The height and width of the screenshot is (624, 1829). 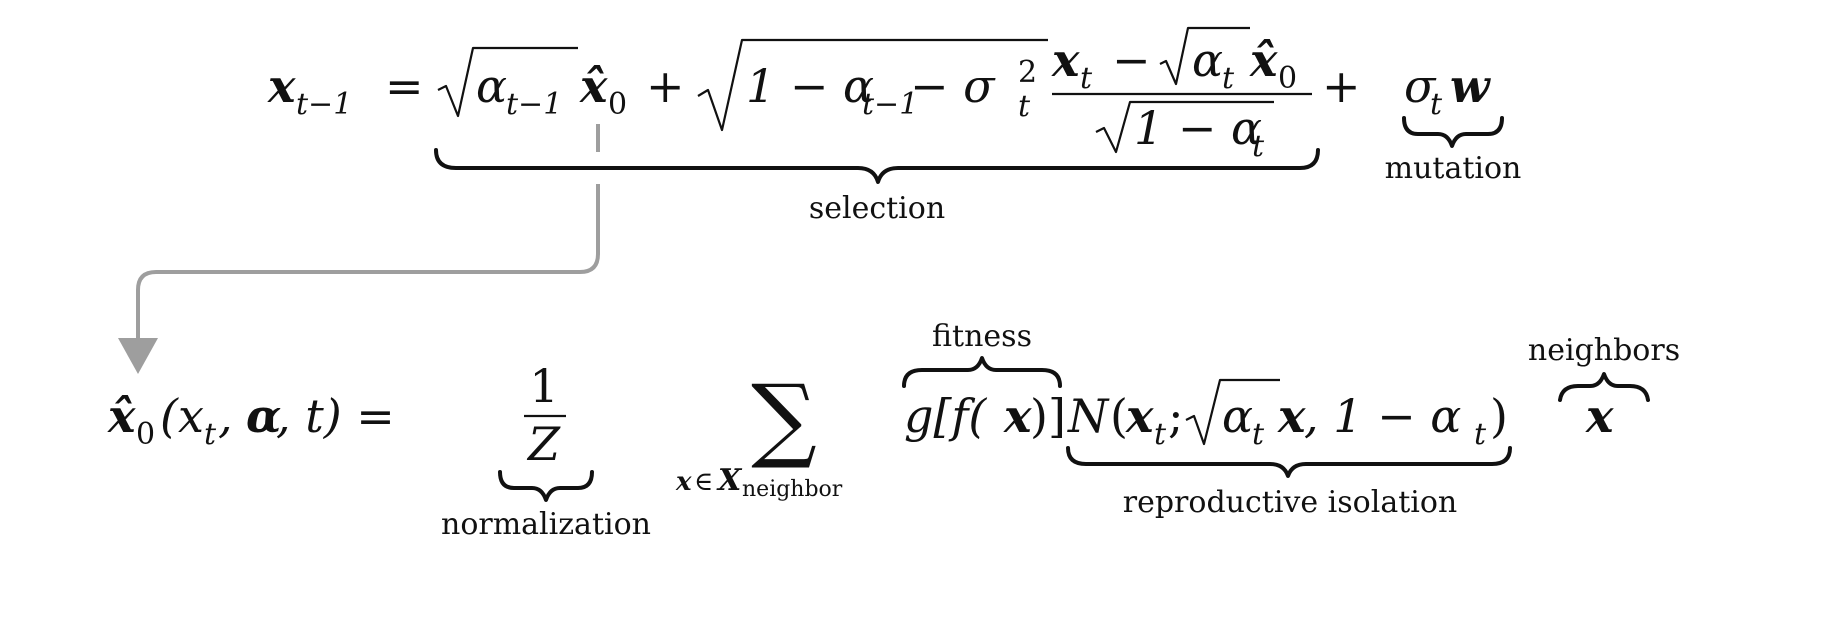 What do you see at coordinates (810, 86) in the screenshot?
I see `sqrt2-body: 1 − α` at bounding box center [810, 86].